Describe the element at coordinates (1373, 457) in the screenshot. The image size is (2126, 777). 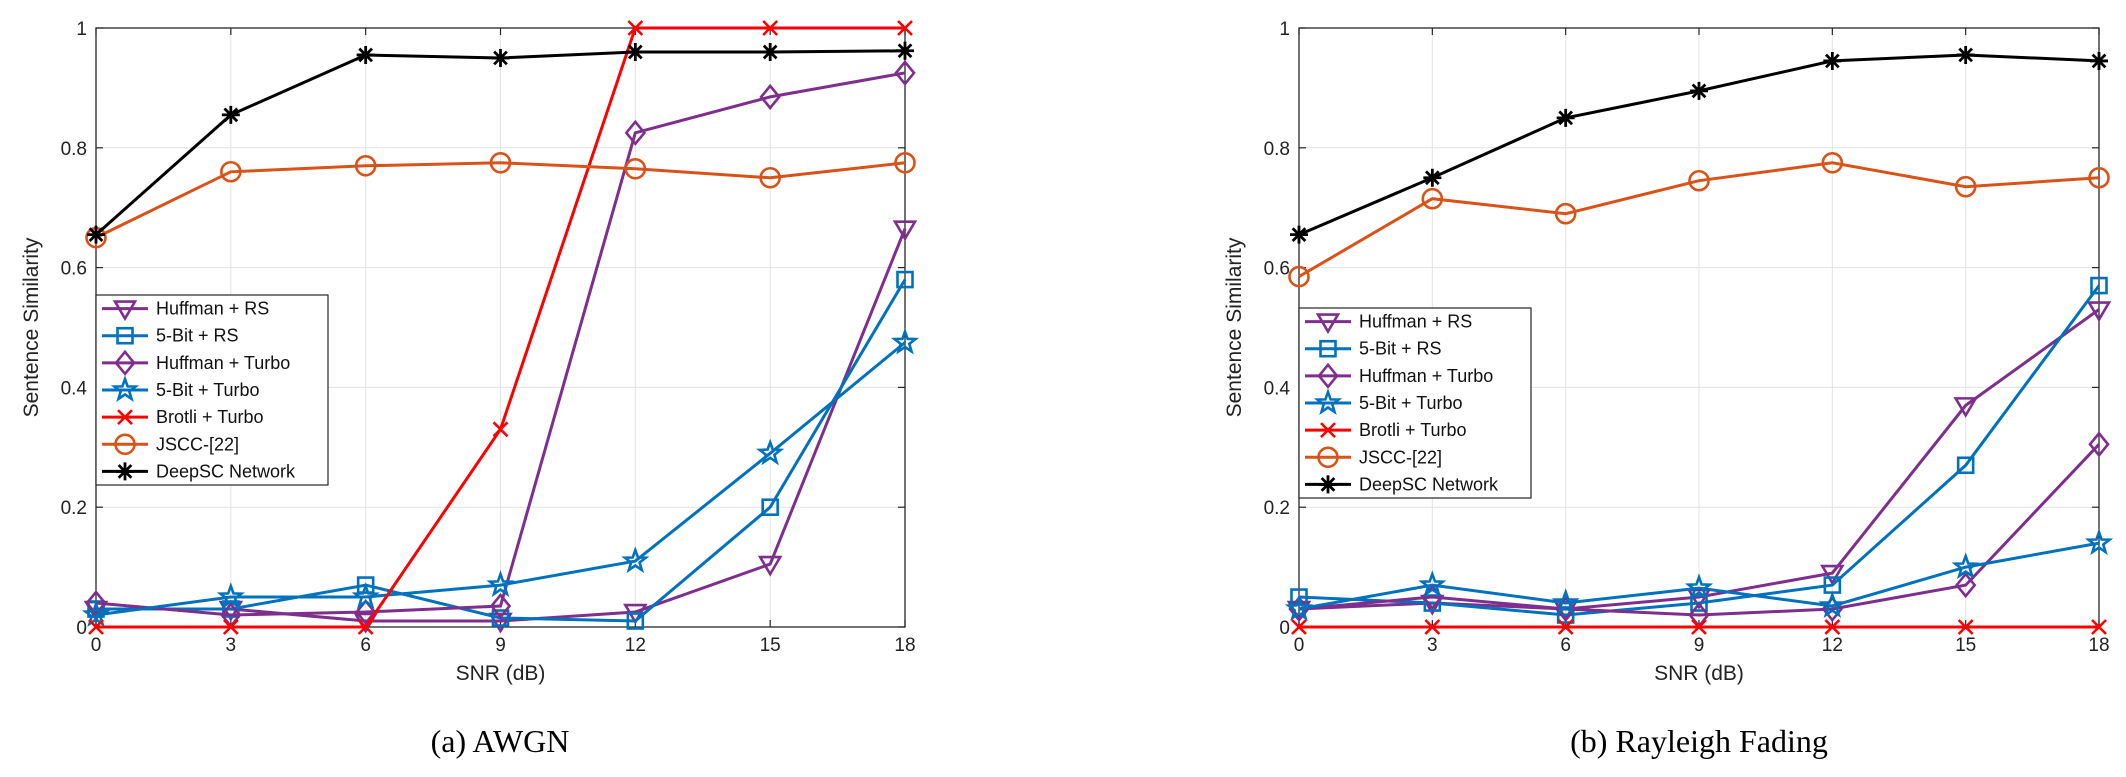
I see `legend-item: JSCC-[22]` at that location.